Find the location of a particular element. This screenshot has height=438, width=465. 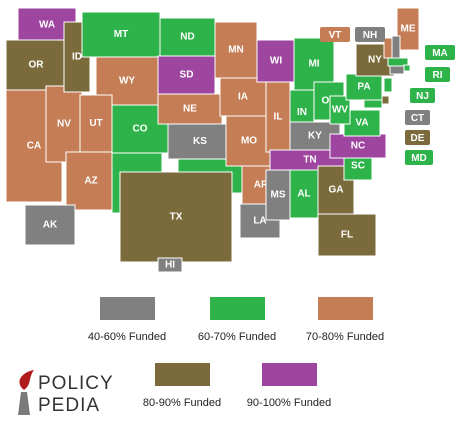

state-label: MD is located at coordinates (419, 158).